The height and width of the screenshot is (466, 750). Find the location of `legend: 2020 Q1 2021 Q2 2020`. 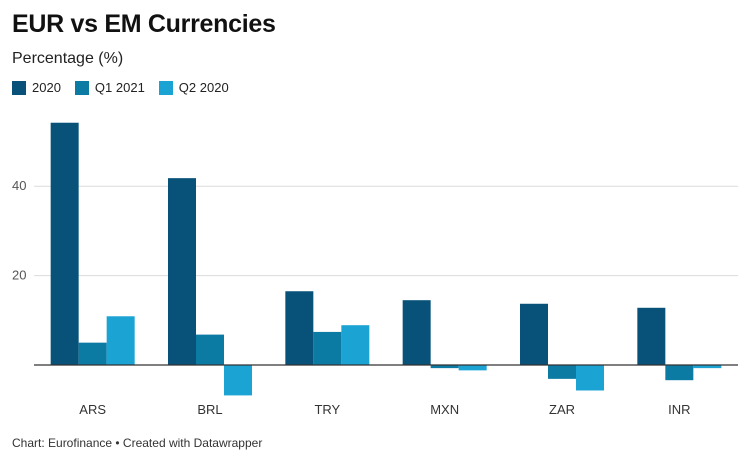

legend: 2020 Q1 2021 Q2 2020 is located at coordinates (127, 87).